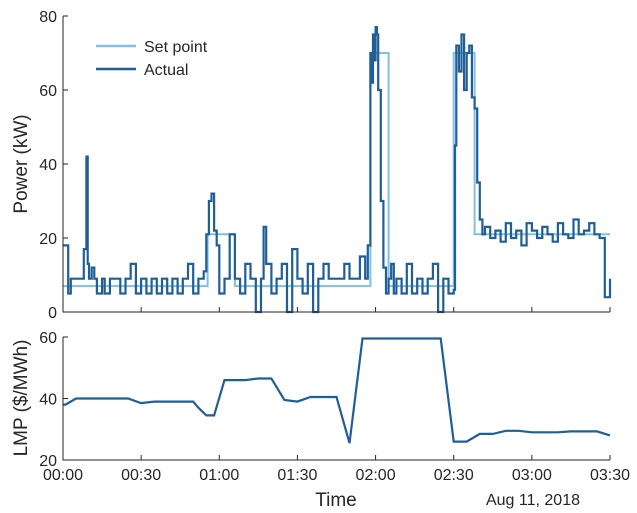 This screenshot has width=637, height=513. Describe the element at coordinates (21, 163) in the screenshot. I see `power-y-axis-label: Power (kW)` at that location.